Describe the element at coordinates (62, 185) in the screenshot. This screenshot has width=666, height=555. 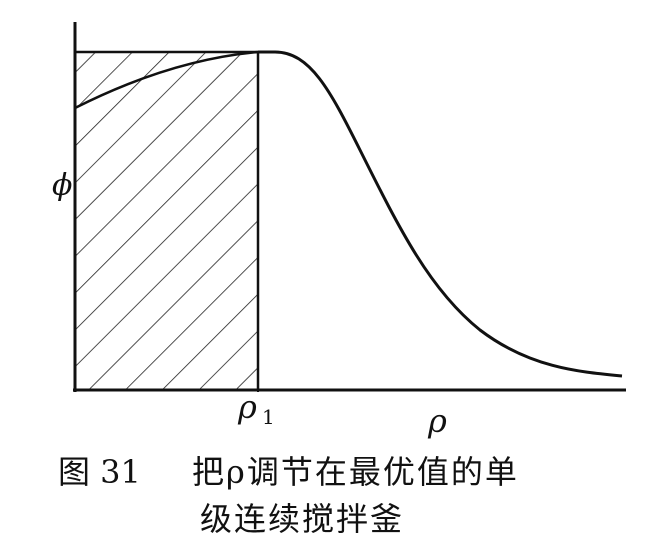
I see `y-label: ϕ` at that location.